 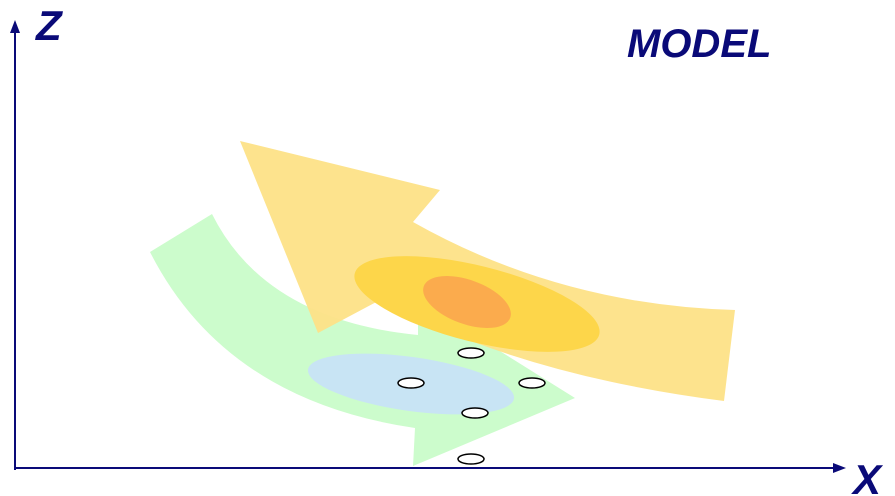 What do you see at coordinates (839, 468) in the screenshot?
I see `x-axis-arrowhead` at bounding box center [839, 468].